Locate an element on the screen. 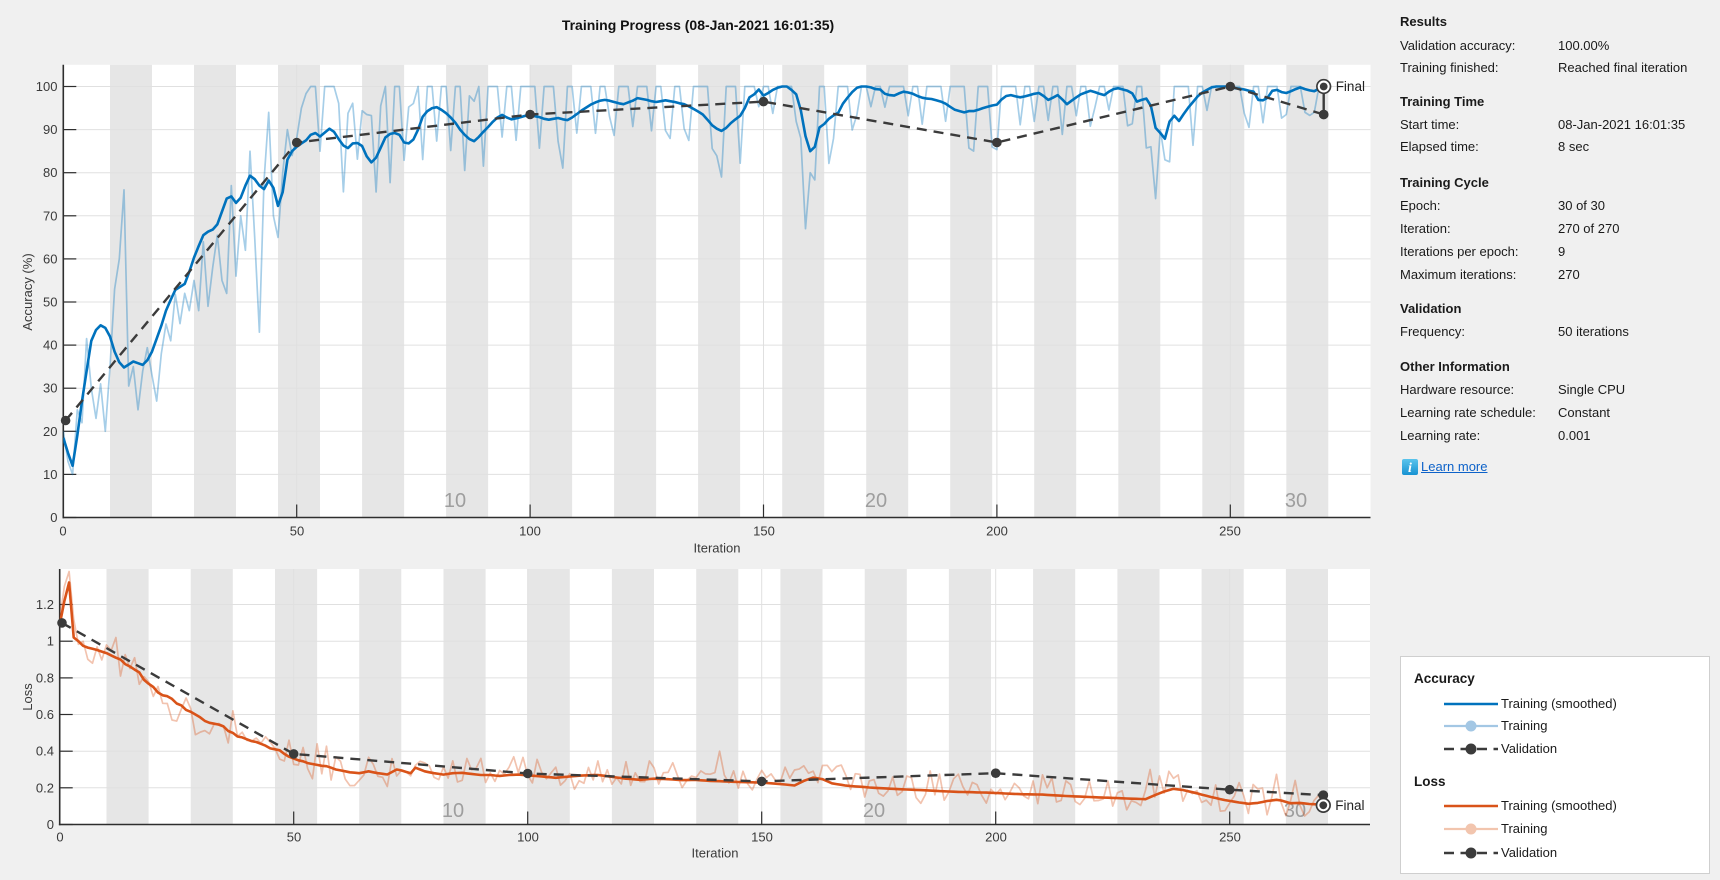 Image resolution: width=1720 pixels, height=880 pixels. svg-text: Accuracy (%) is located at coordinates (27, 291).